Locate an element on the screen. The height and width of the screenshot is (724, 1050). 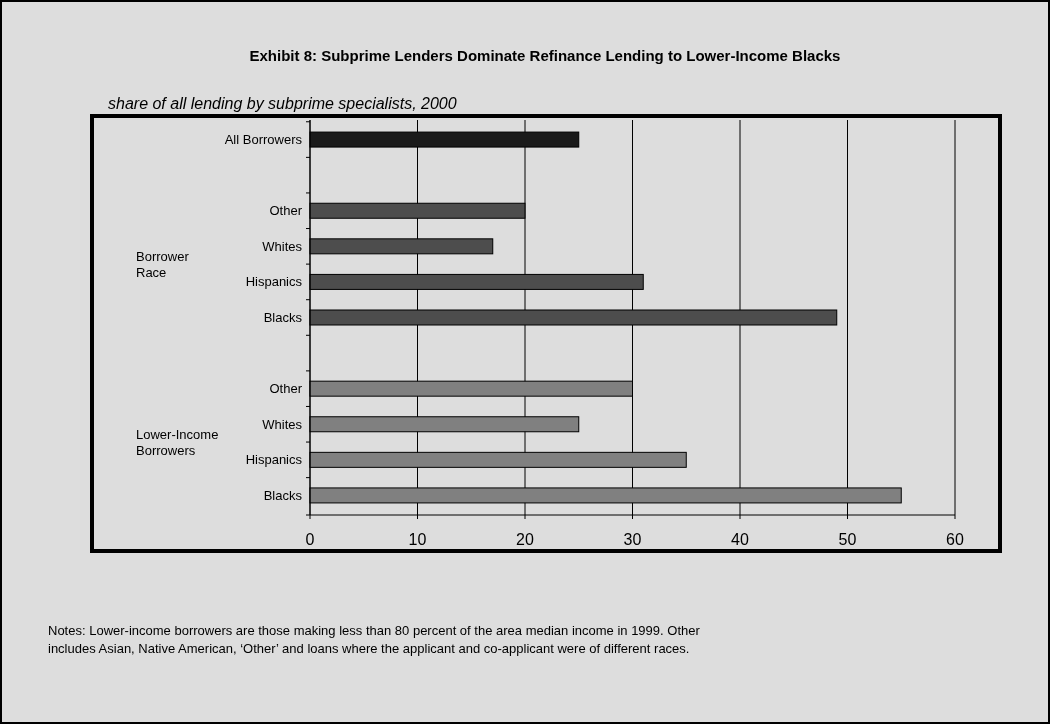
text: Lower-Income Borrowers is located at coordinates (177, 442).